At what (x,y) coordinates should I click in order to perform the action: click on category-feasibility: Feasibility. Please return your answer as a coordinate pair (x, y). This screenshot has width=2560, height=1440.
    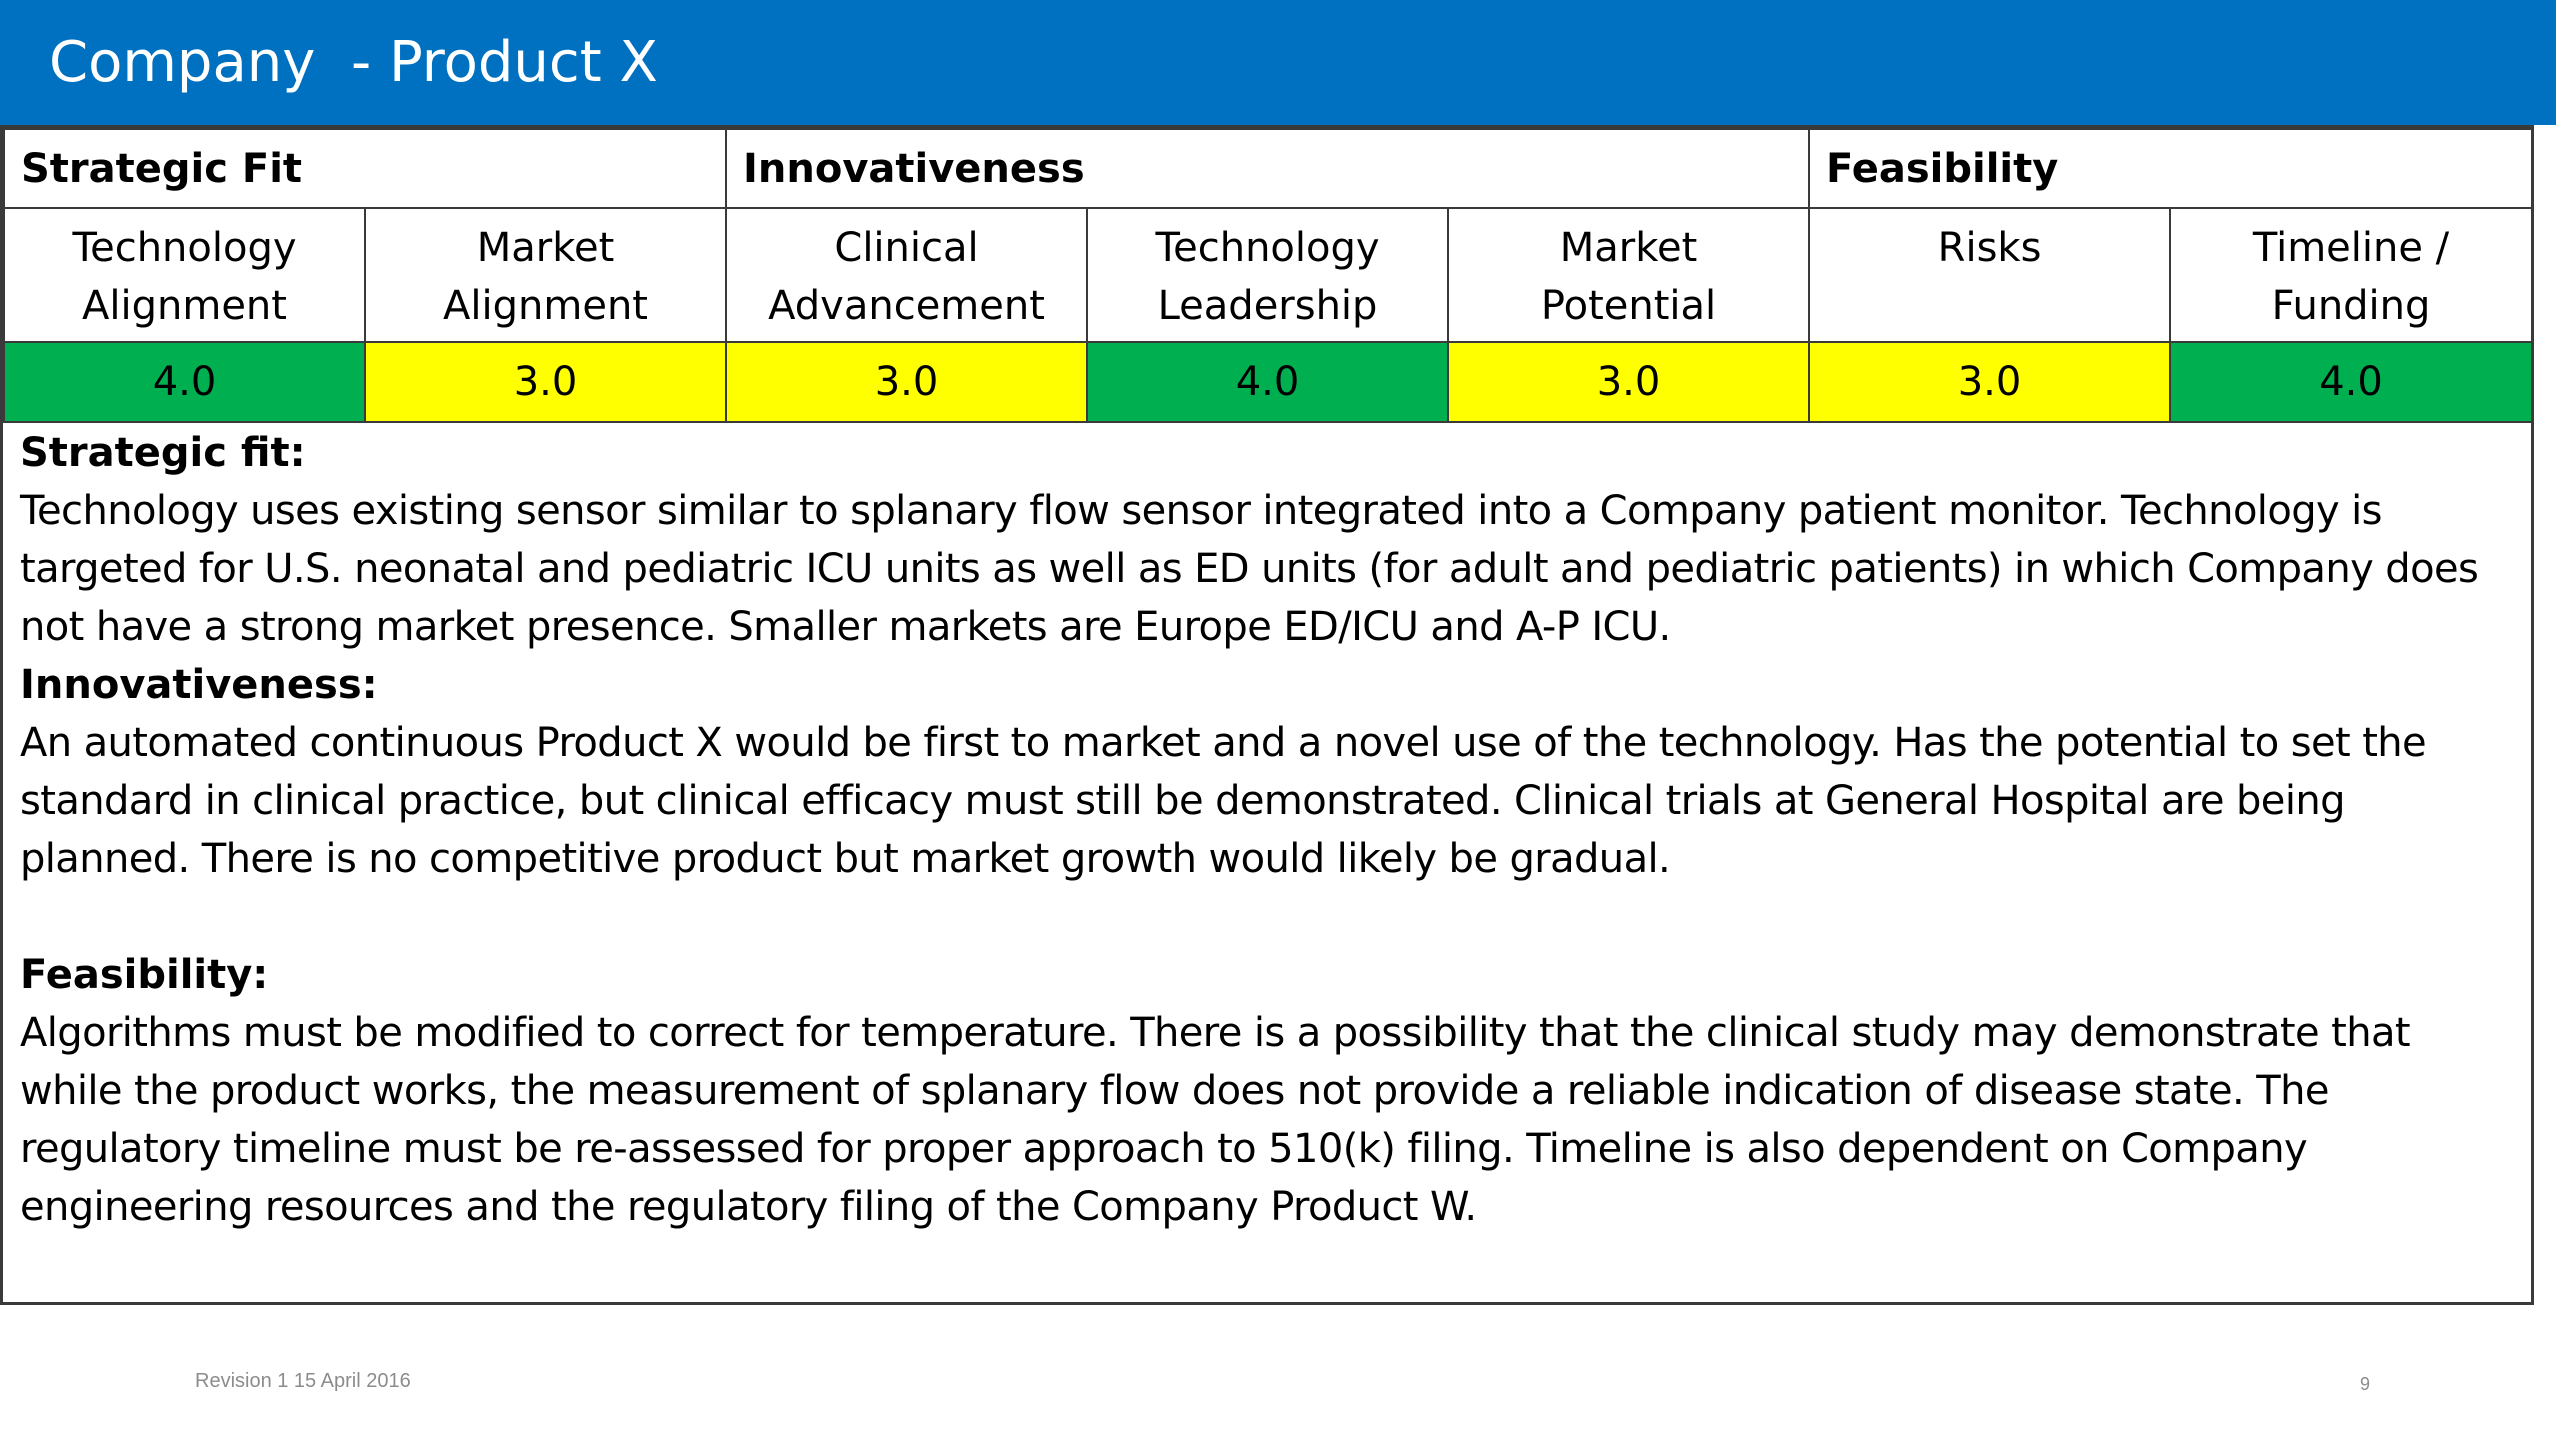
    Looking at the image, I should click on (2171, 168).